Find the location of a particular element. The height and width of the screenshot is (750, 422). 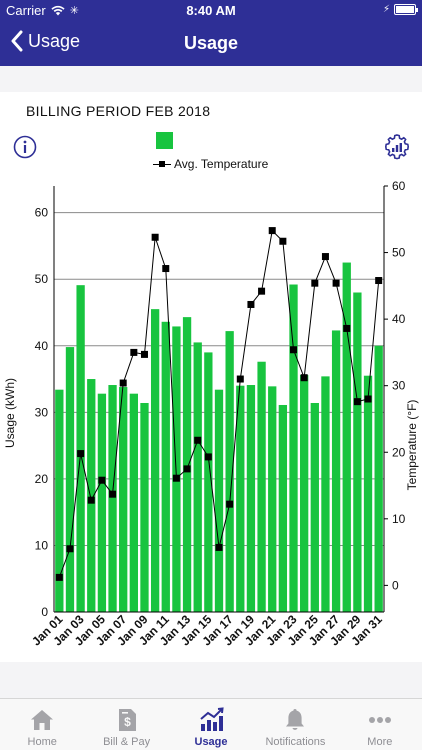

bell-icon is located at coordinates (295, 719).